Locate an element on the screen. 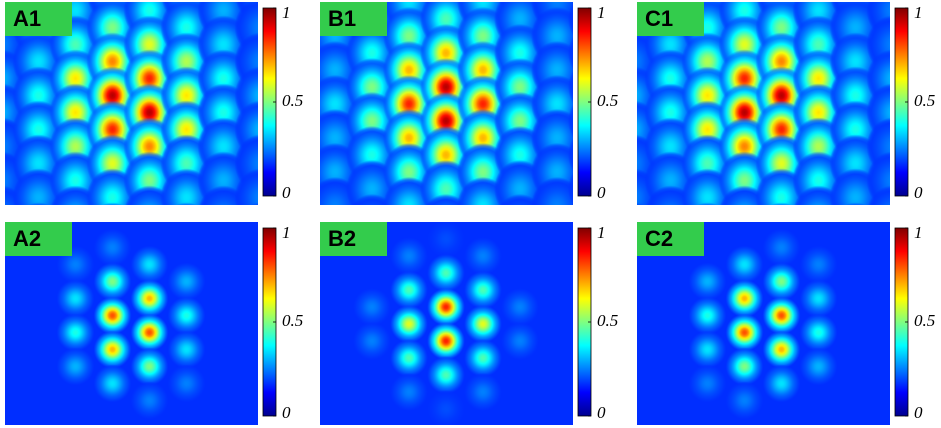 Image resolution: width=941 pixels, height=428 pixels. panel-label: B2 is located at coordinates (342, 238).